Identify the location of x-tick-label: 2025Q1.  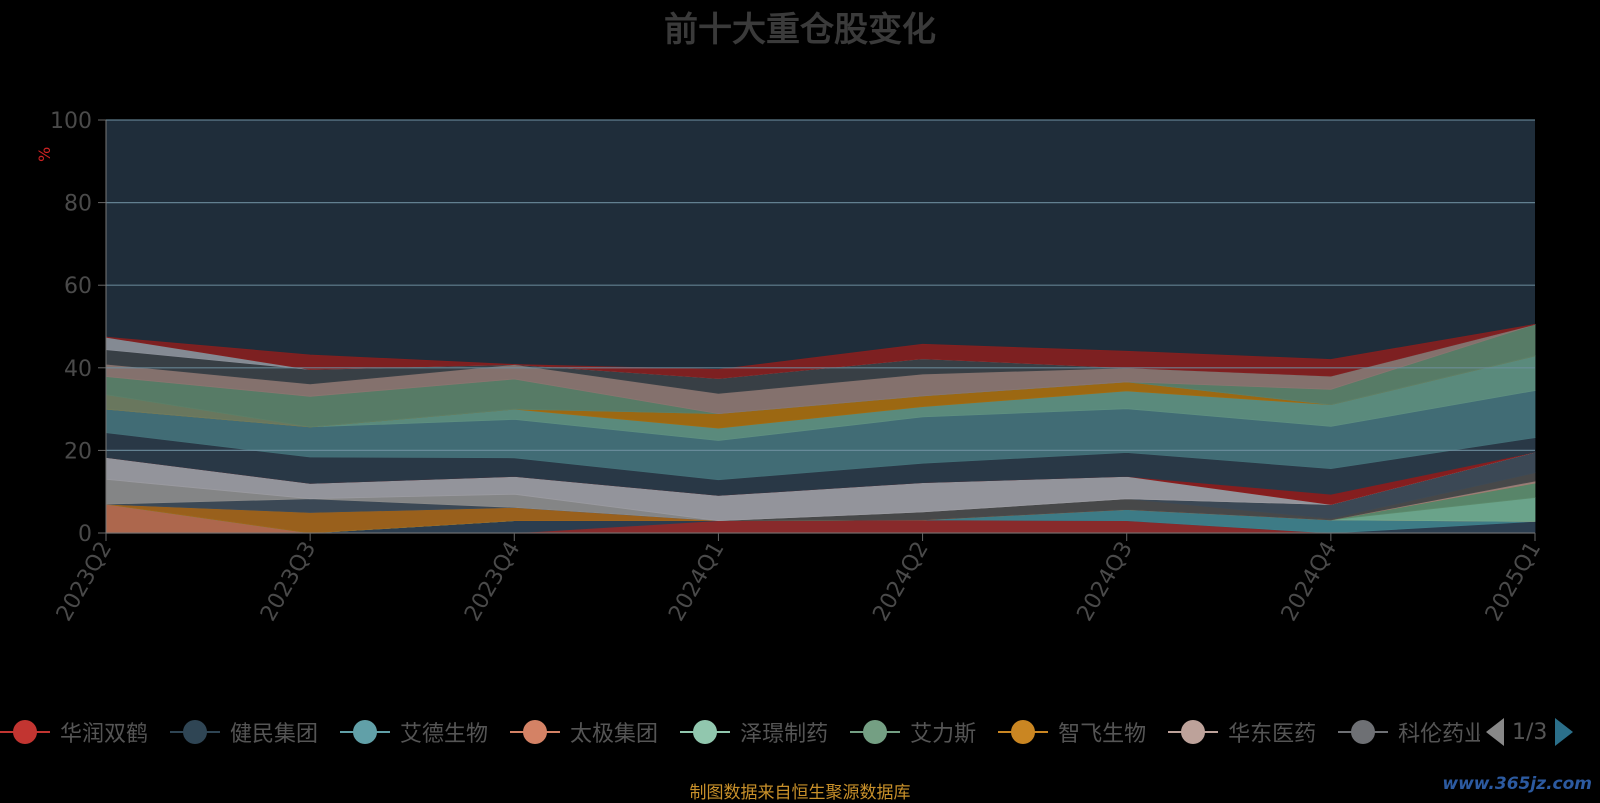
(1513, 582).